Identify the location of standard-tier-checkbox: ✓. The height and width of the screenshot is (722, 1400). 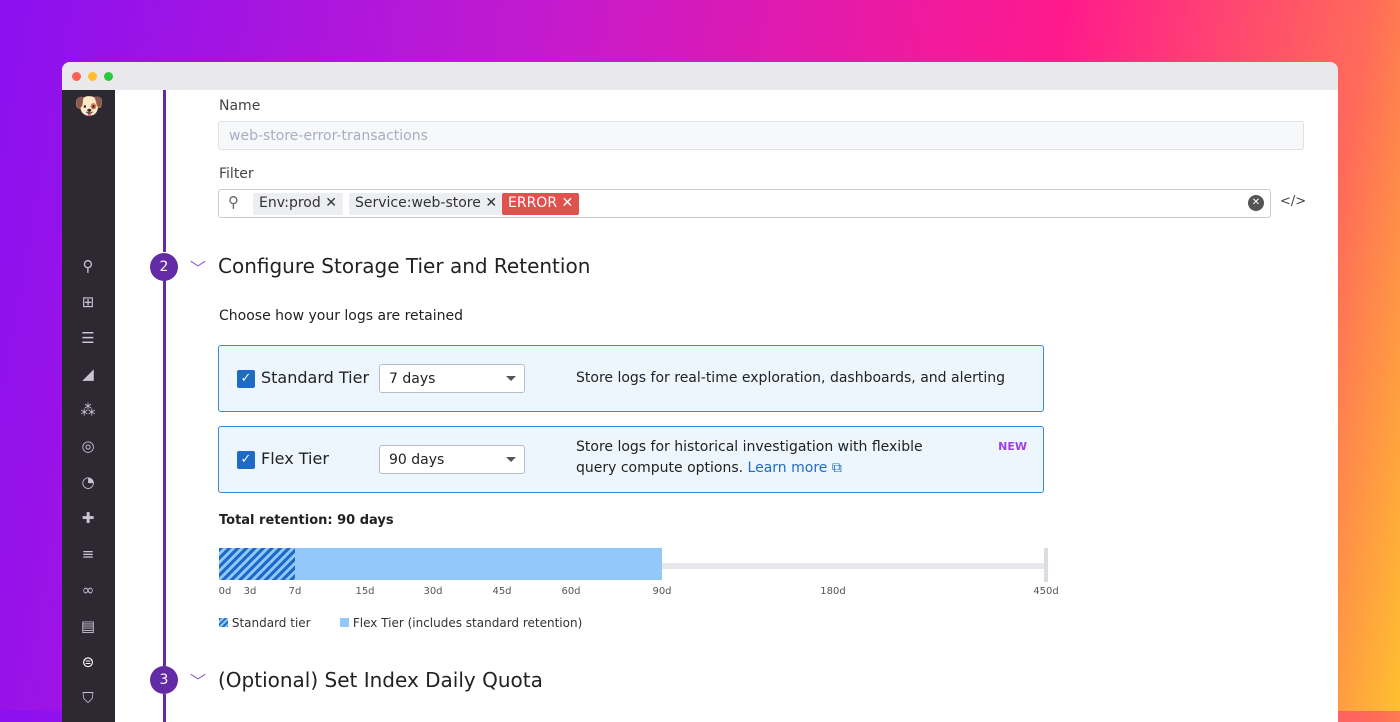
(246, 379).